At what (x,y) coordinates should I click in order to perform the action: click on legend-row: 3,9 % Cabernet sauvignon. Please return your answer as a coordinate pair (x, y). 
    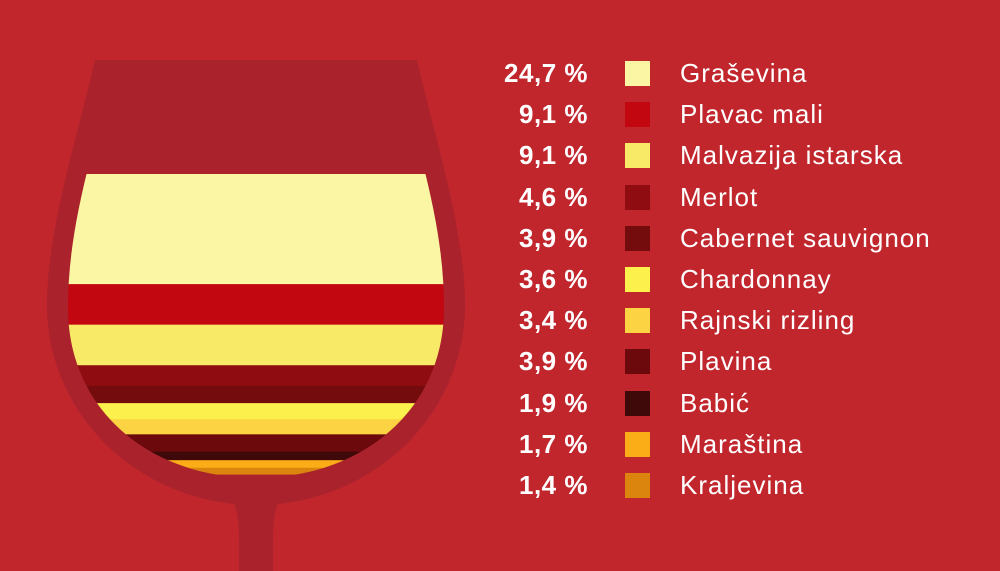
    Looking at the image, I should click on (713, 238).